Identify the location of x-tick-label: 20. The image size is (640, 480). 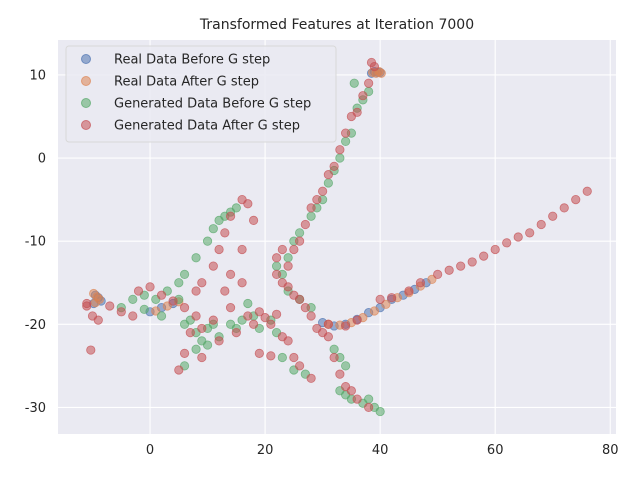
(265, 450).